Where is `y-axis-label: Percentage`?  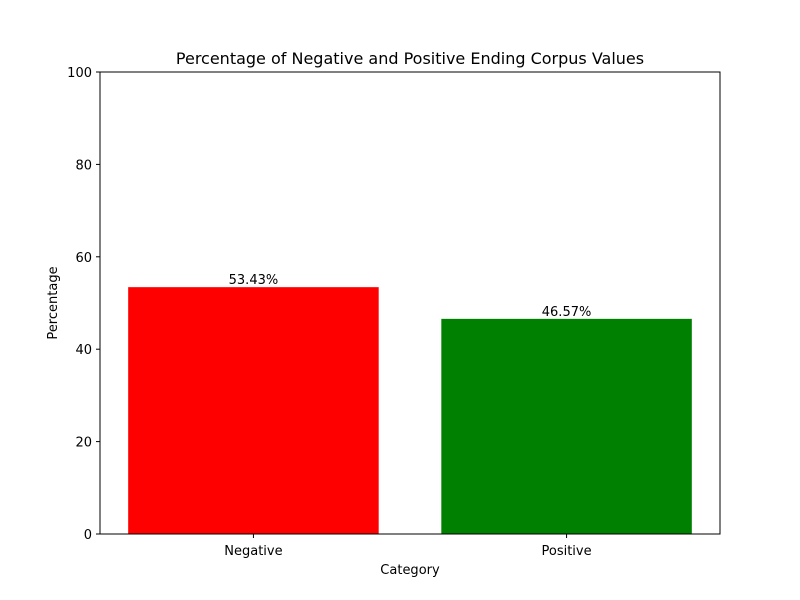
y-axis-label: Percentage is located at coordinates (53, 302).